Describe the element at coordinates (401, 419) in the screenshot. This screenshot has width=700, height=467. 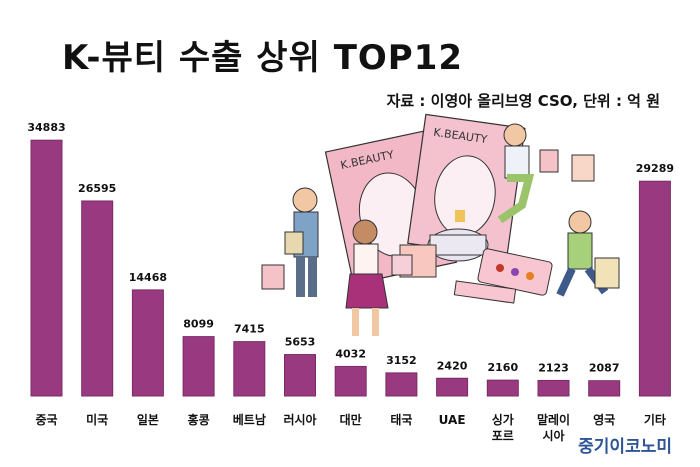
I see `category-label-7: 태국` at that location.